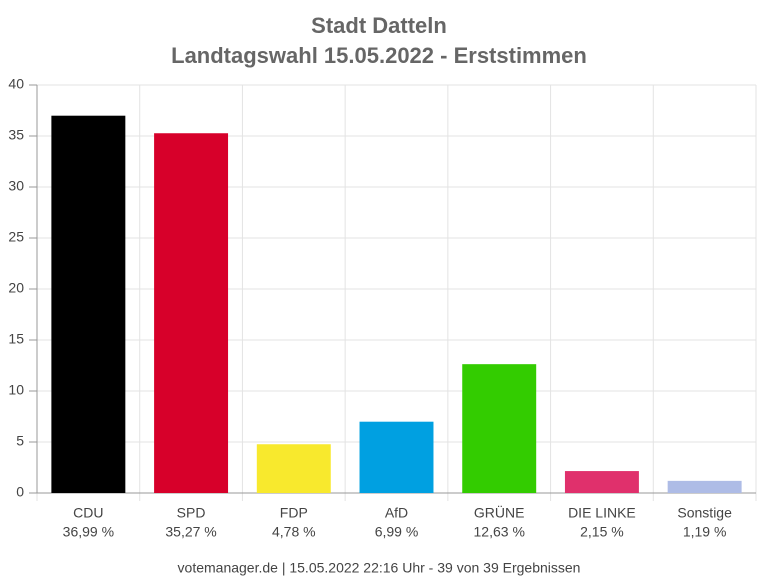 Image resolution: width=758 pixels, height=585 pixels. What do you see at coordinates (16, 288) in the screenshot?
I see `y-tick-label: 20` at bounding box center [16, 288].